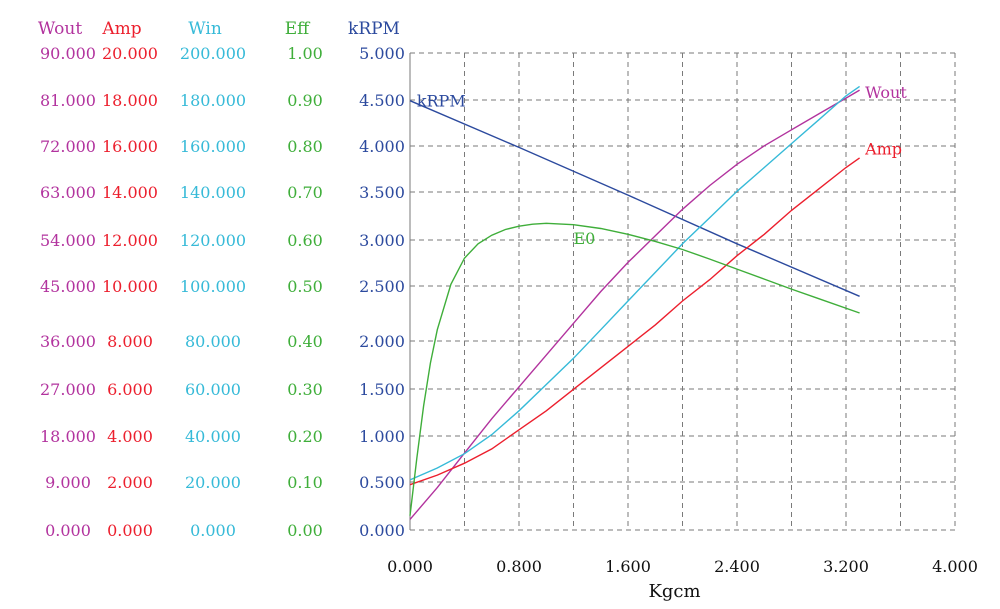 The height and width of the screenshot is (609, 1000). I want to click on tick-label-win: 120.000, so click(213, 240).